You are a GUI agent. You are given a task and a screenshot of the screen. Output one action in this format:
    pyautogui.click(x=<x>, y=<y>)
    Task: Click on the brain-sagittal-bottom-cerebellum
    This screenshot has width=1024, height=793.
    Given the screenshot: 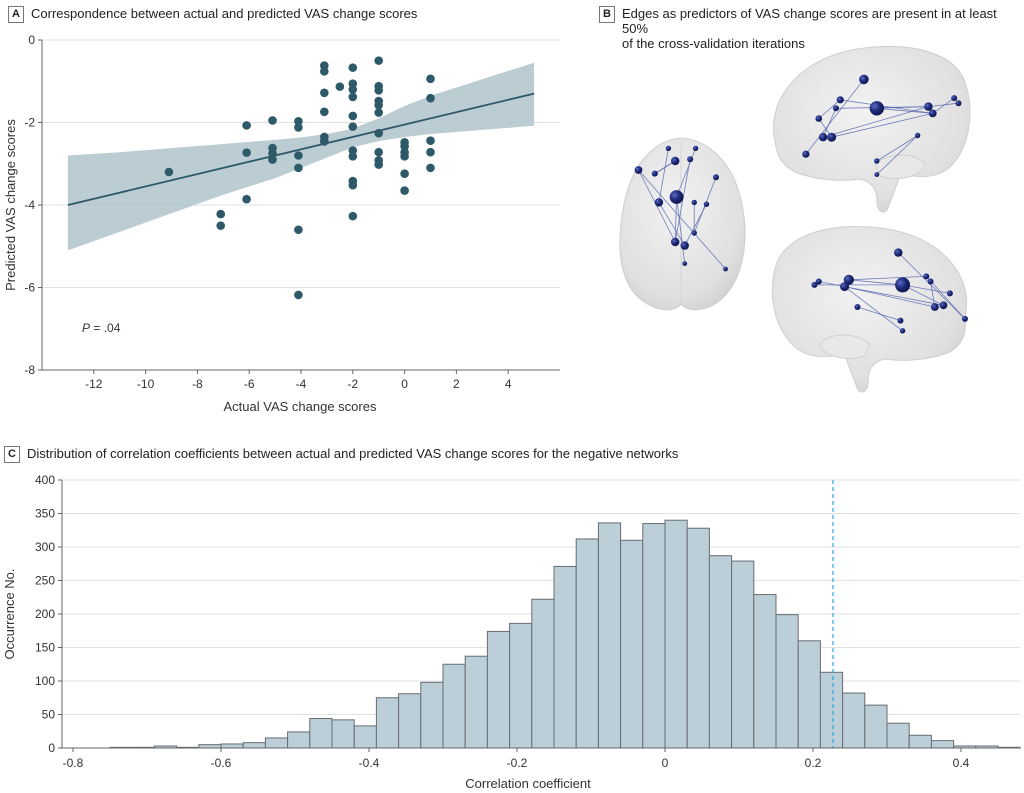 What is the action you would take?
    pyautogui.click(x=845, y=346)
    